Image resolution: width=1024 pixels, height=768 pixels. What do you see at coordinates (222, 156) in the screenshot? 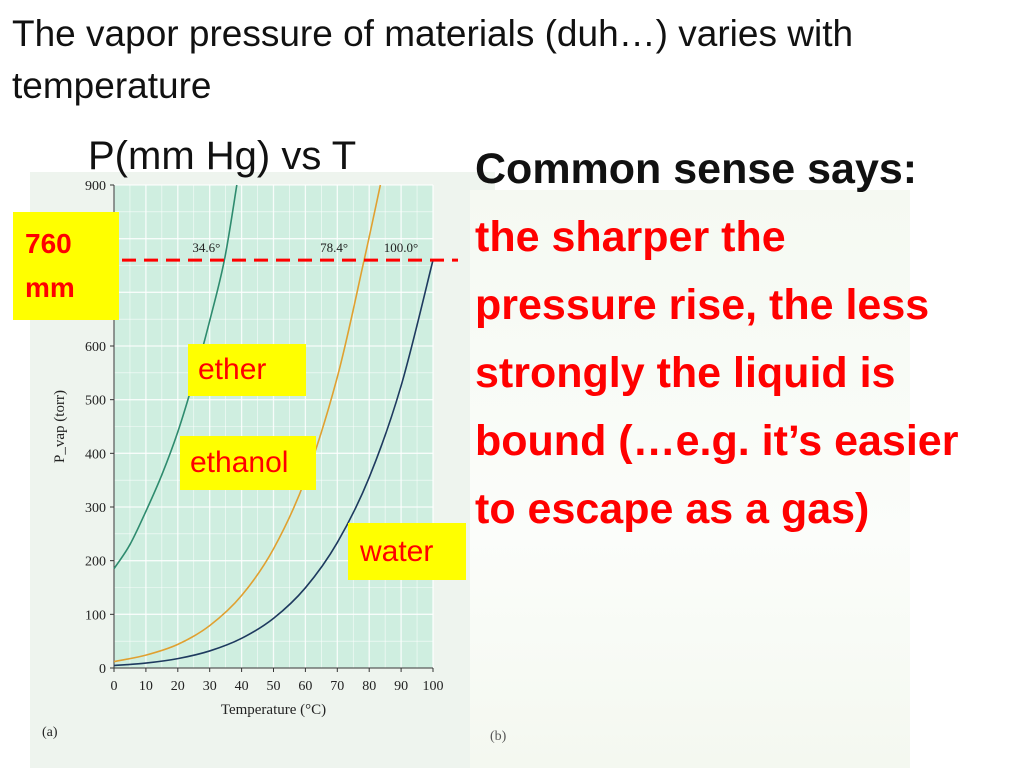
I see `chart-heading: P(mm Hg) vs T` at bounding box center [222, 156].